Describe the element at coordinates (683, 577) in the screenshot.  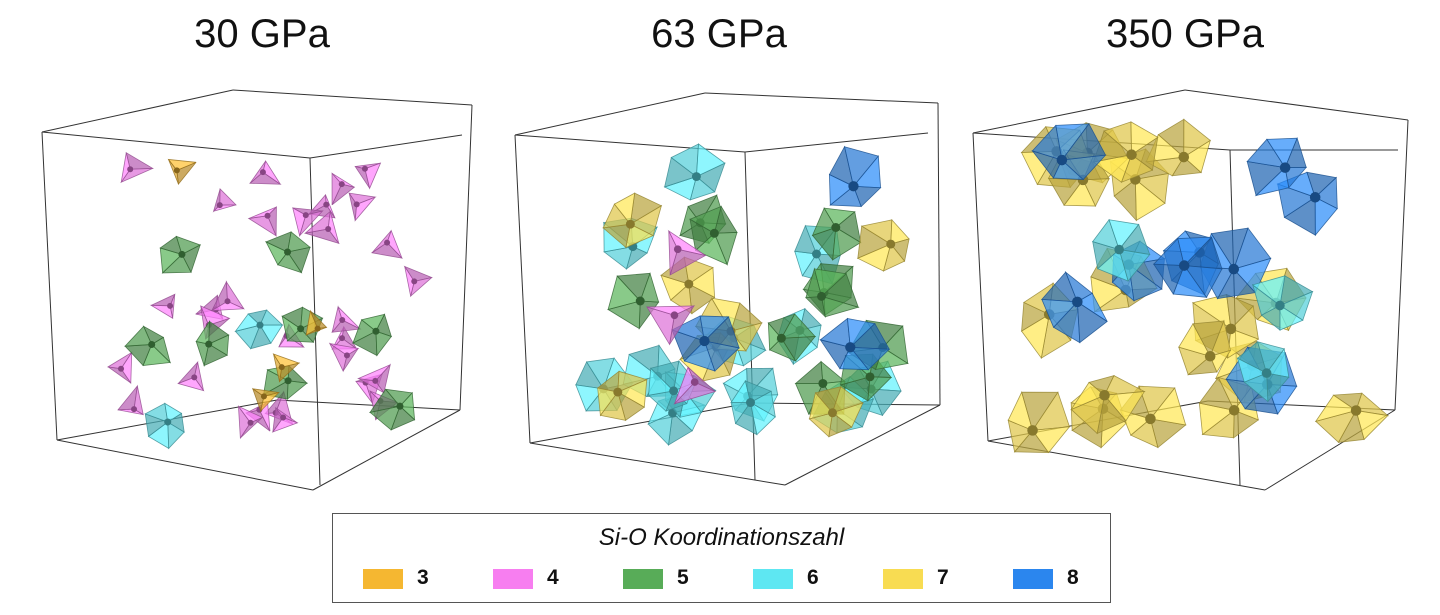
I see `legend-label-5: 5` at that location.